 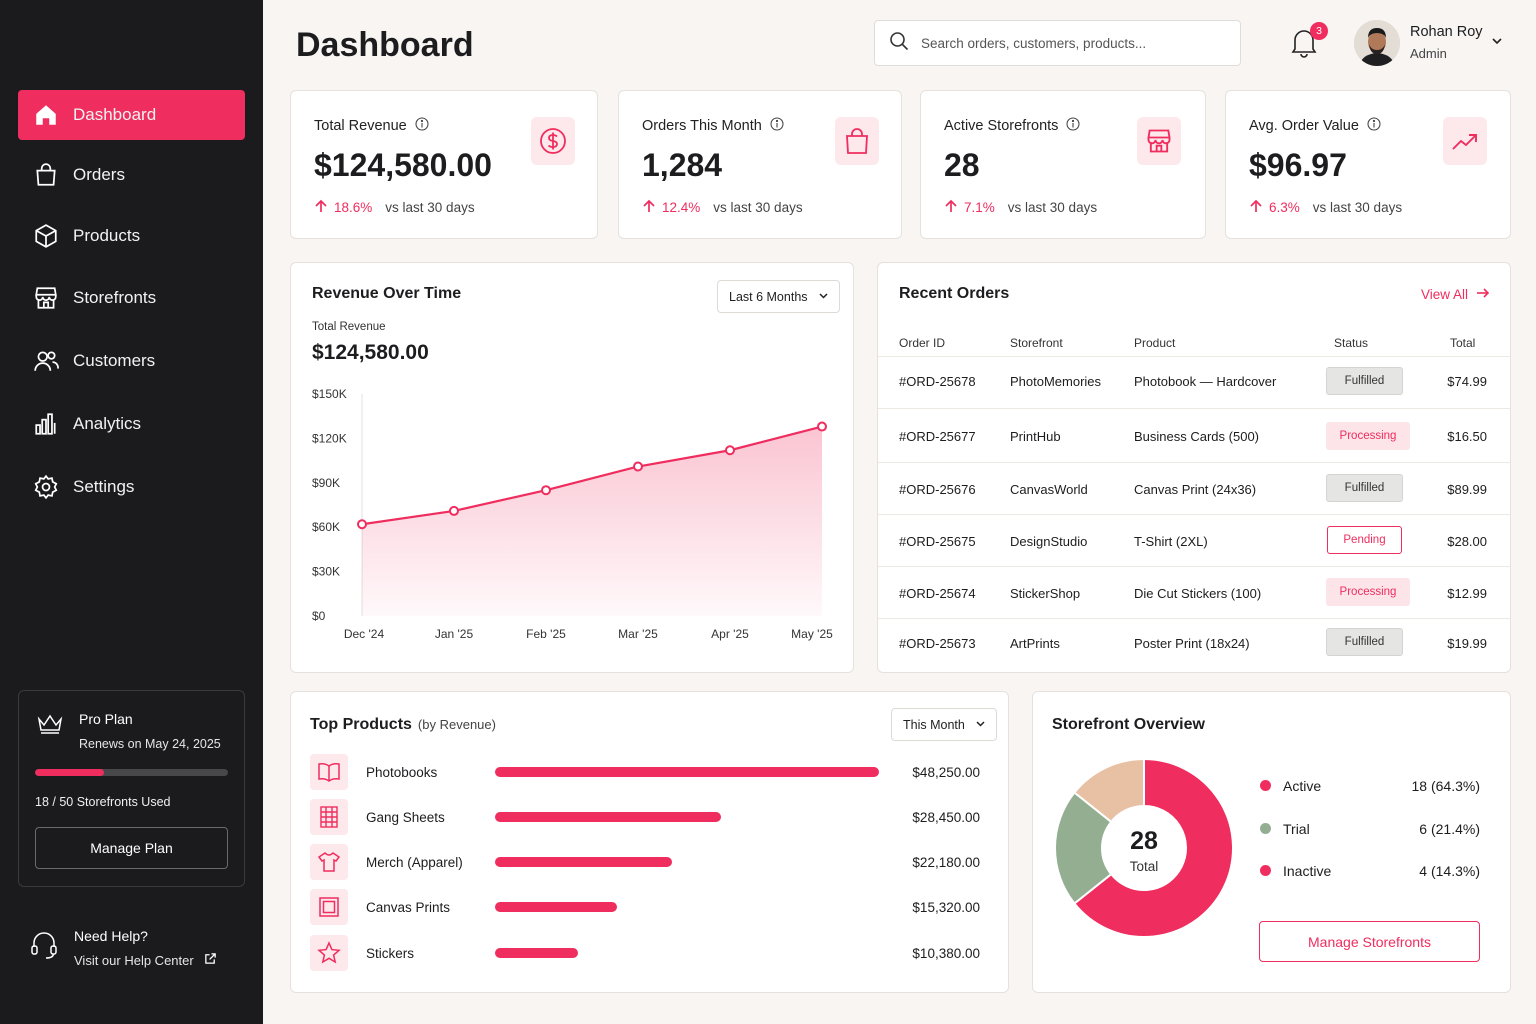 What do you see at coordinates (326, 483) in the screenshot?
I see `y-tick-label: $90K` at bounding box center [326, 483].